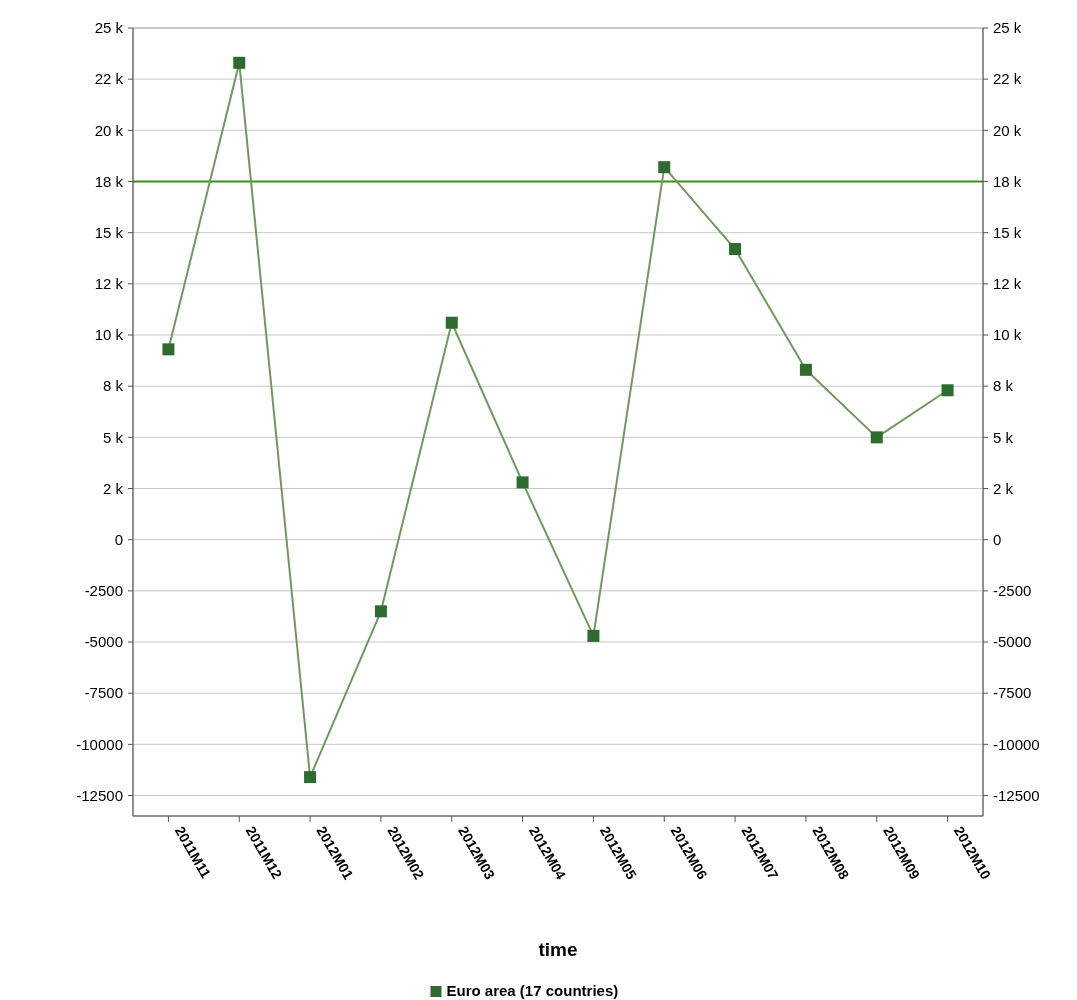  What do you see at coordinates (109, 181) in the screenshot?
I see `y-tick-label: 18 k` at bounding box center [109, 181].